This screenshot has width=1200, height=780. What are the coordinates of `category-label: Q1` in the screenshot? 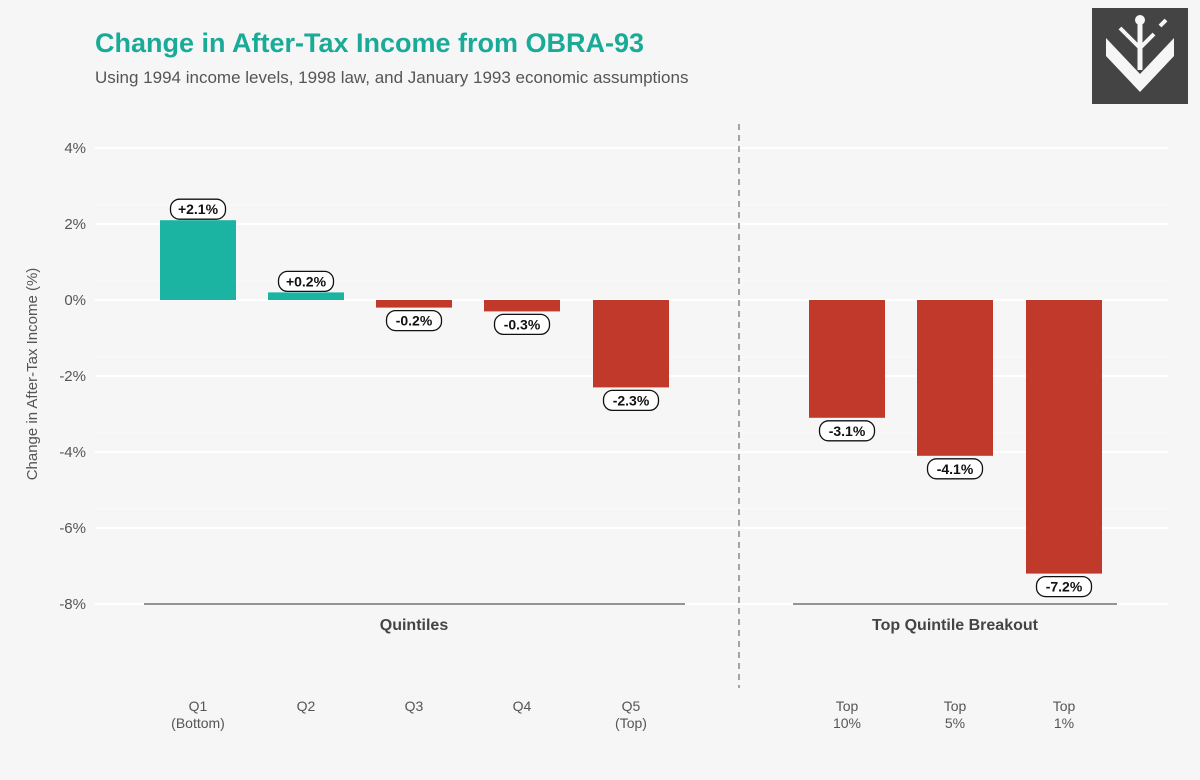 It's located at (198, 706).